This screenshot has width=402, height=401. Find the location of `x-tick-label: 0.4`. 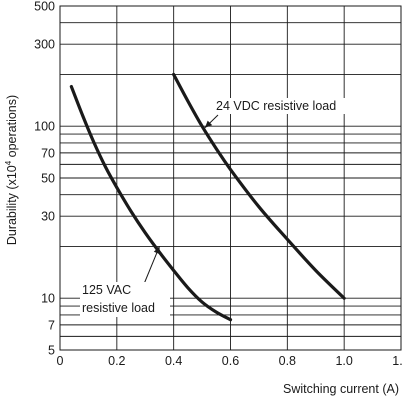

x-tick-label: 0.4 is located at coordinates (173, 361).